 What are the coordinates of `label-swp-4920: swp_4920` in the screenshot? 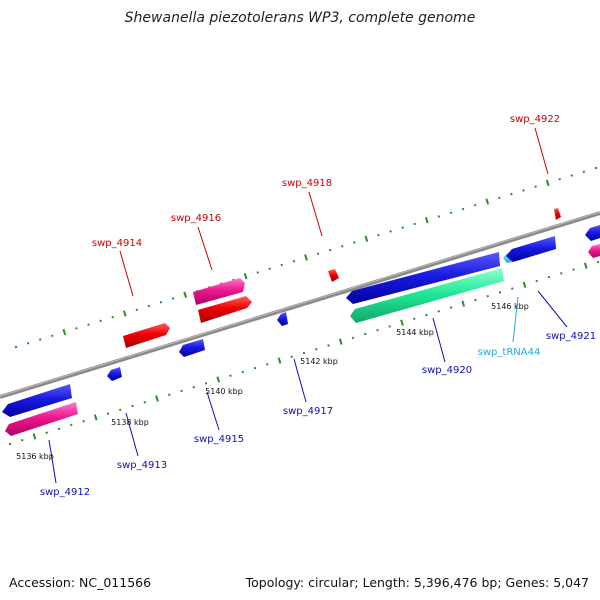 It's located at (447, 370).